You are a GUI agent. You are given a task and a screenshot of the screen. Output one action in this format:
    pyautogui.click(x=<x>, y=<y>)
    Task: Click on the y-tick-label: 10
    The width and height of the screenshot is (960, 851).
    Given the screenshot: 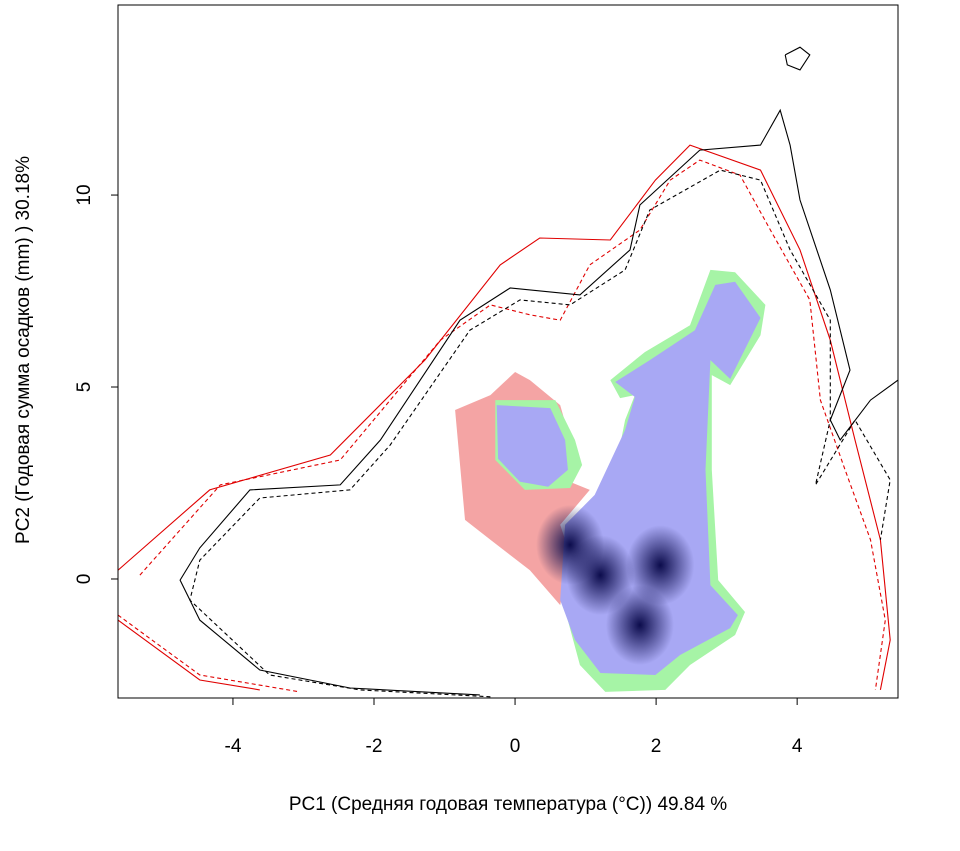 What is the action you would take?
    pyautogui.click(x=84, y=194)
    